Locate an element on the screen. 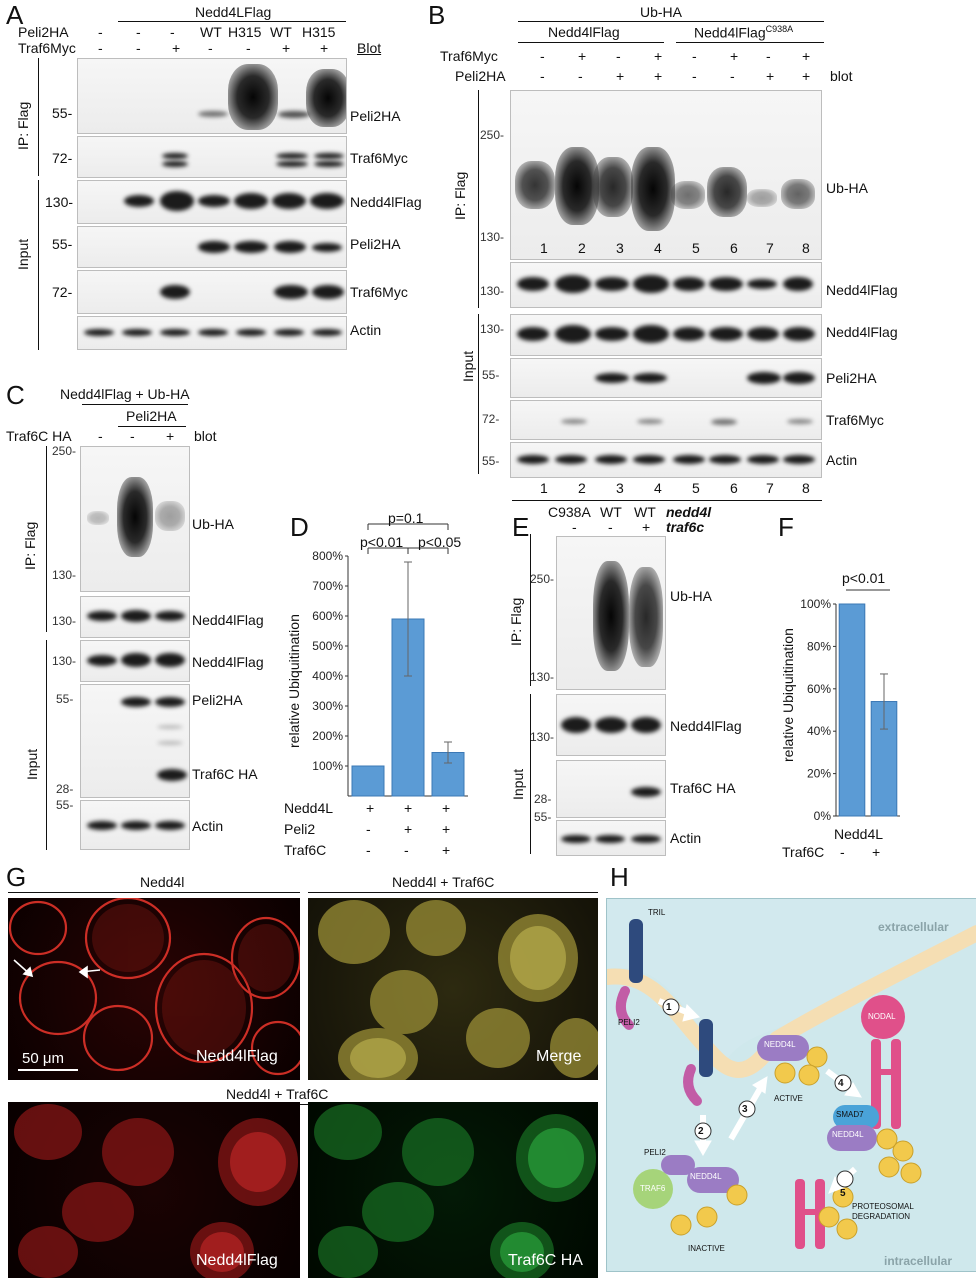  panel-b-traf6-value-1: - is located at coordinates (542, 56).